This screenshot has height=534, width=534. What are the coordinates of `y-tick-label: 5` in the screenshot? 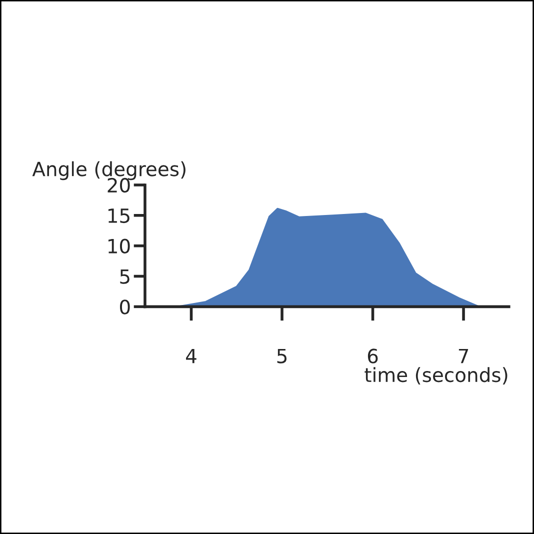 It's located at (125, 276).